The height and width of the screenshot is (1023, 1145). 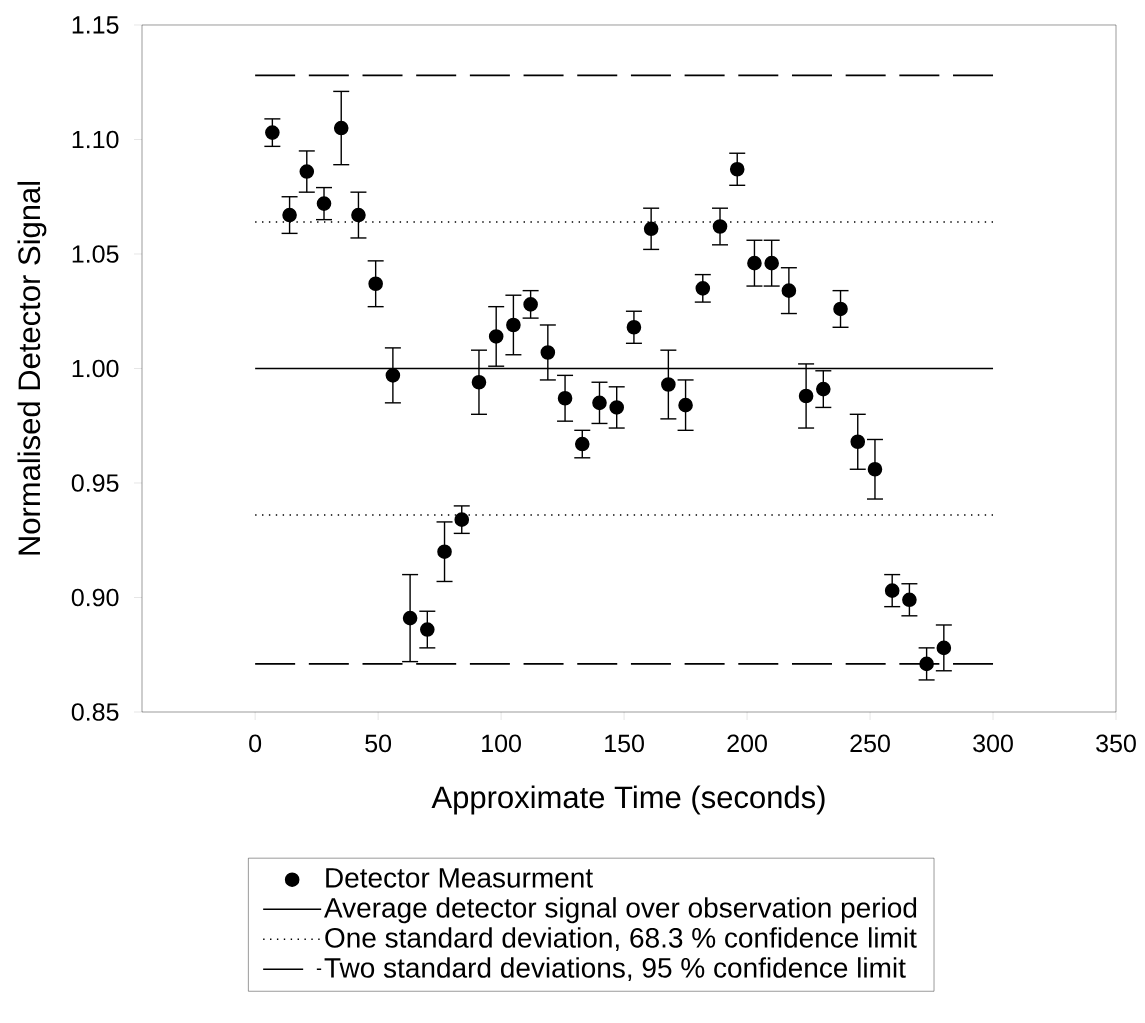 I want to click on legend-label: Detector Measurment, so click(x=459, y=878).